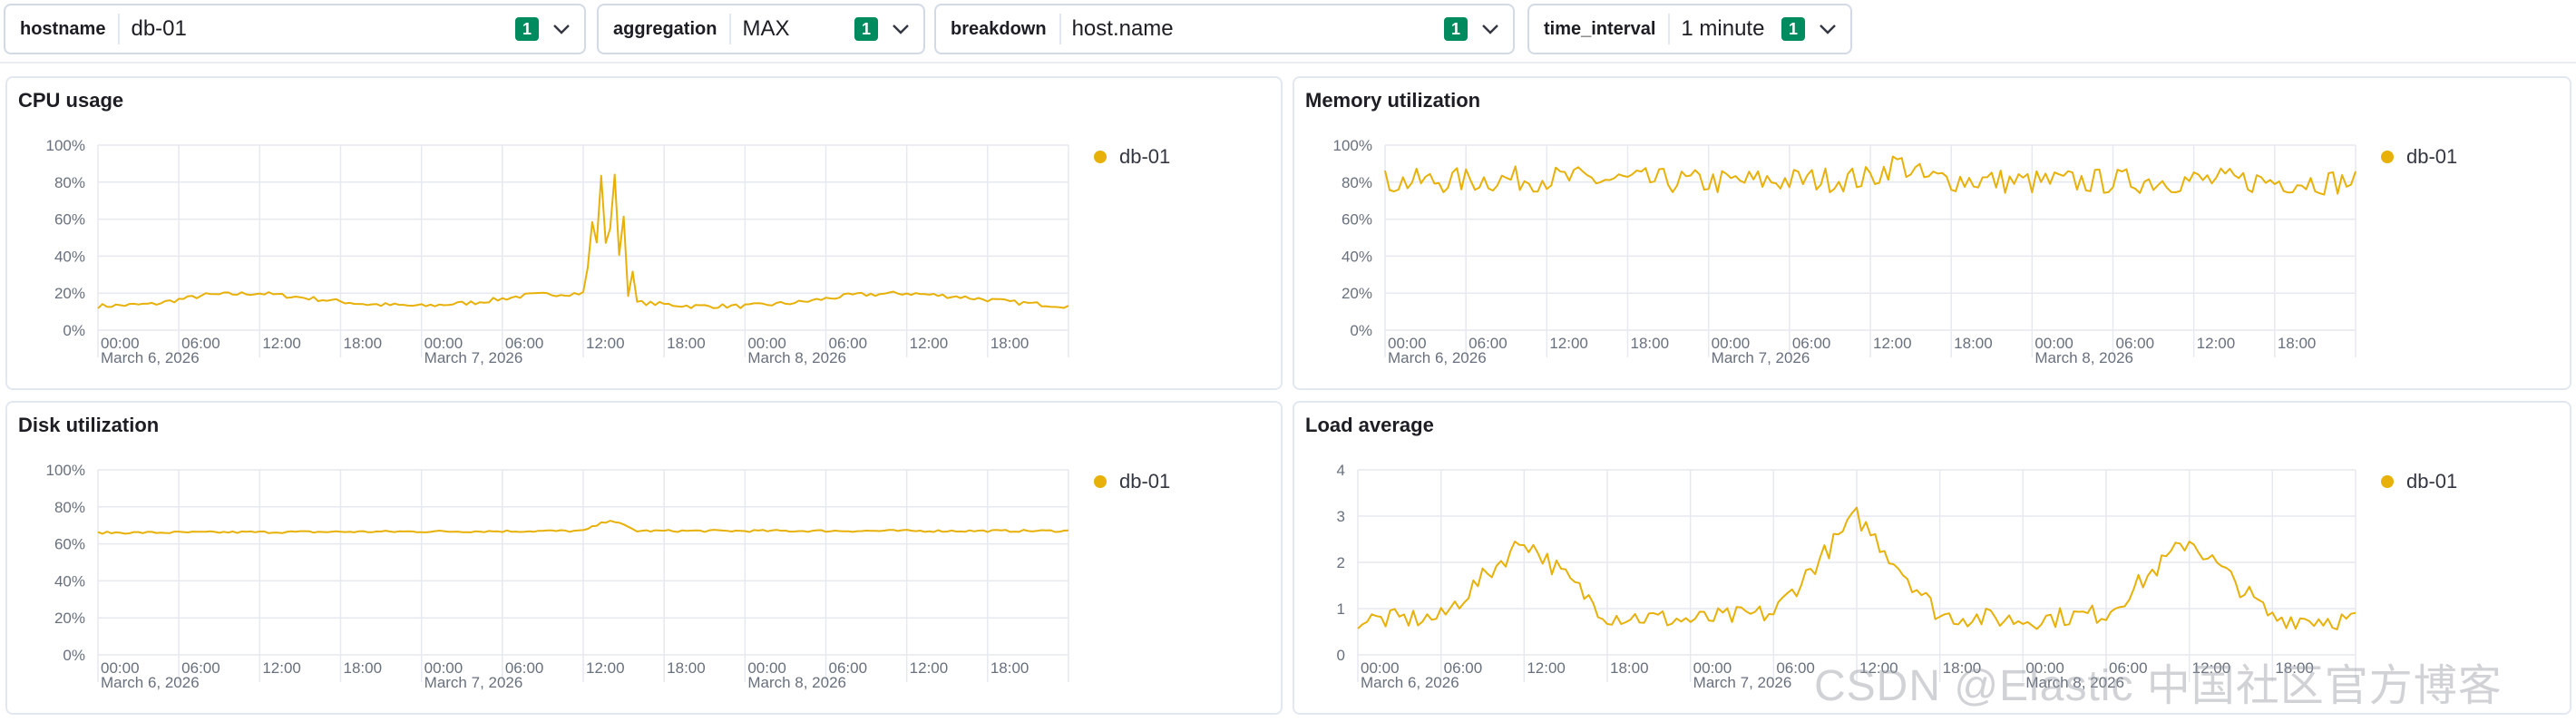 The width and height of the screenshot is (2576, 722). Describe the element at coordinates (1393, 100) in the screenshot. I see `panel-title: Memory utilization` at that location.